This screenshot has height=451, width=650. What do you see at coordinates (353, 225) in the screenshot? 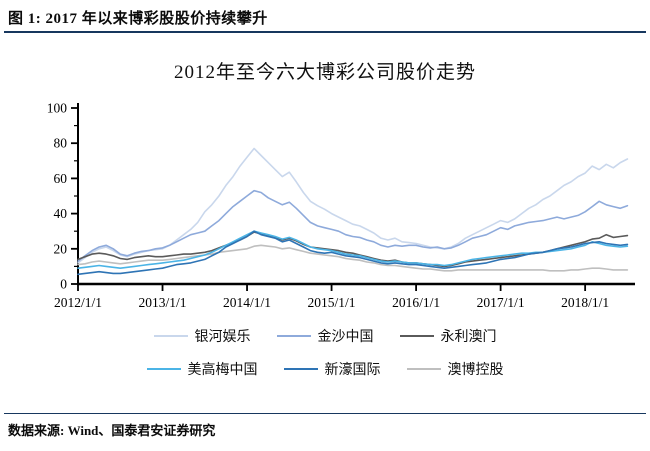
I see `series-line-金沙中国` at bounding box center [353, 225].